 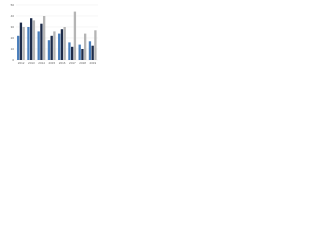 What do you see at coordinates (13, 5) in the screenshot?
I see `y-tick-label: 50` at bounding box center [13, 5].